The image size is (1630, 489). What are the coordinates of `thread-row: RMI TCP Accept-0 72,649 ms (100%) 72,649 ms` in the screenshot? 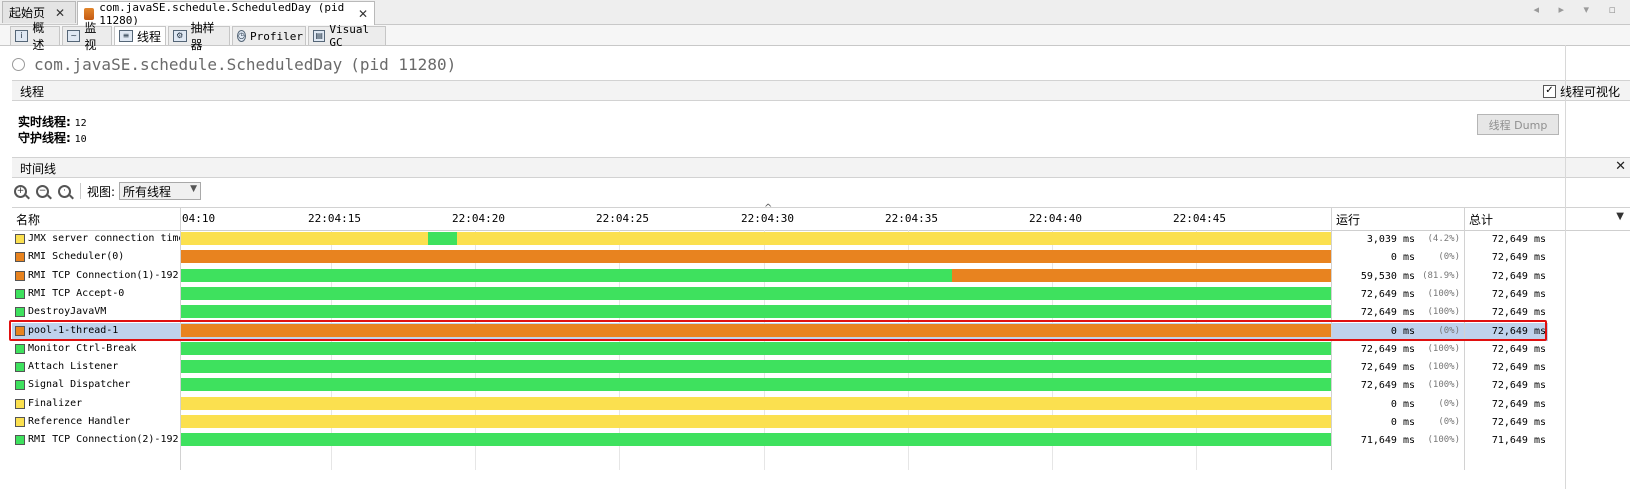 It's located at (780, 295).